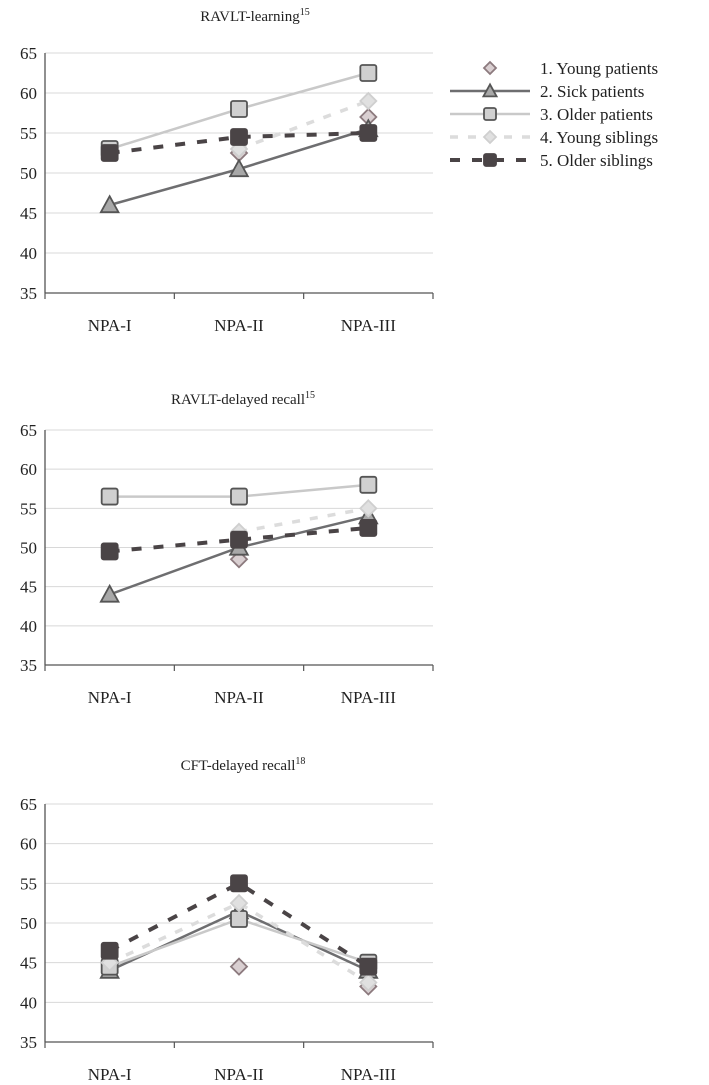 This screenshot has width=709, height=1085. I want to click on legend-item: 3. Older patients, so click(551, 114).